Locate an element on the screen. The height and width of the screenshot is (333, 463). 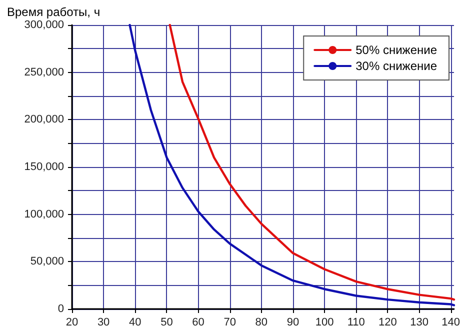
y-axis-title: Время работы, ч is located at coordinates (53, 12).